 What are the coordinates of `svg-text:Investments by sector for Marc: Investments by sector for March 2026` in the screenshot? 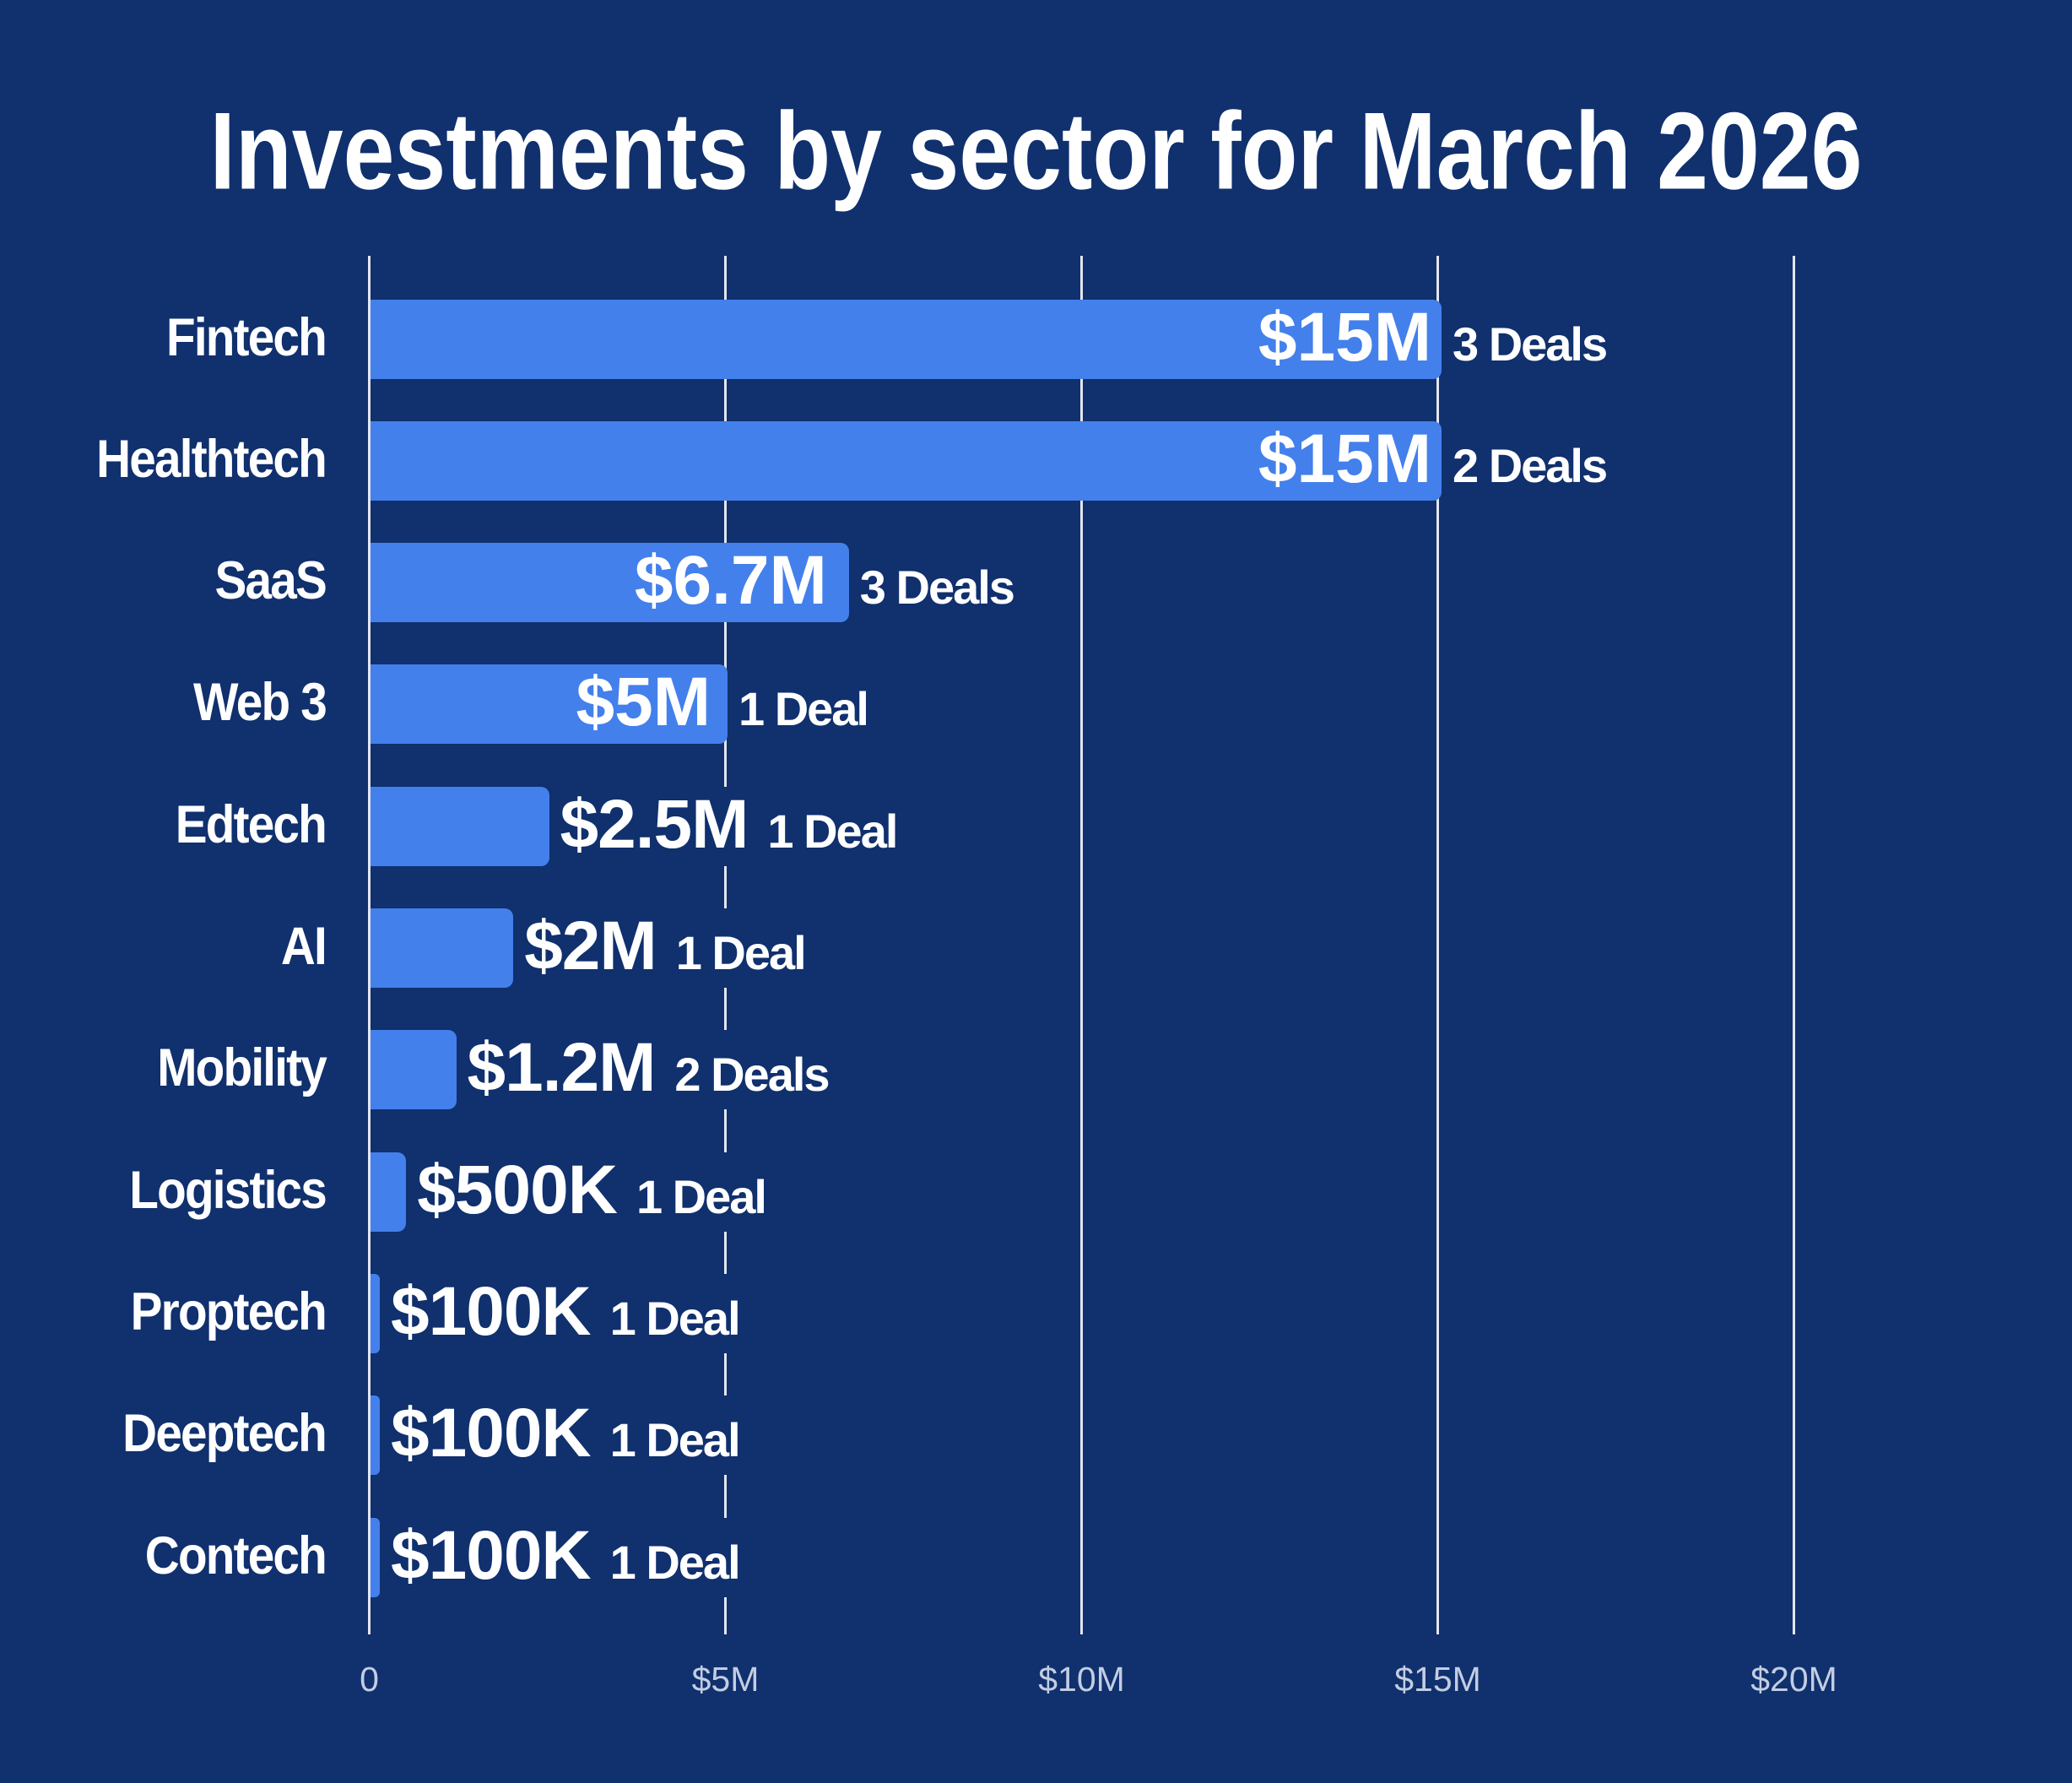 It's located at (1036, 151).